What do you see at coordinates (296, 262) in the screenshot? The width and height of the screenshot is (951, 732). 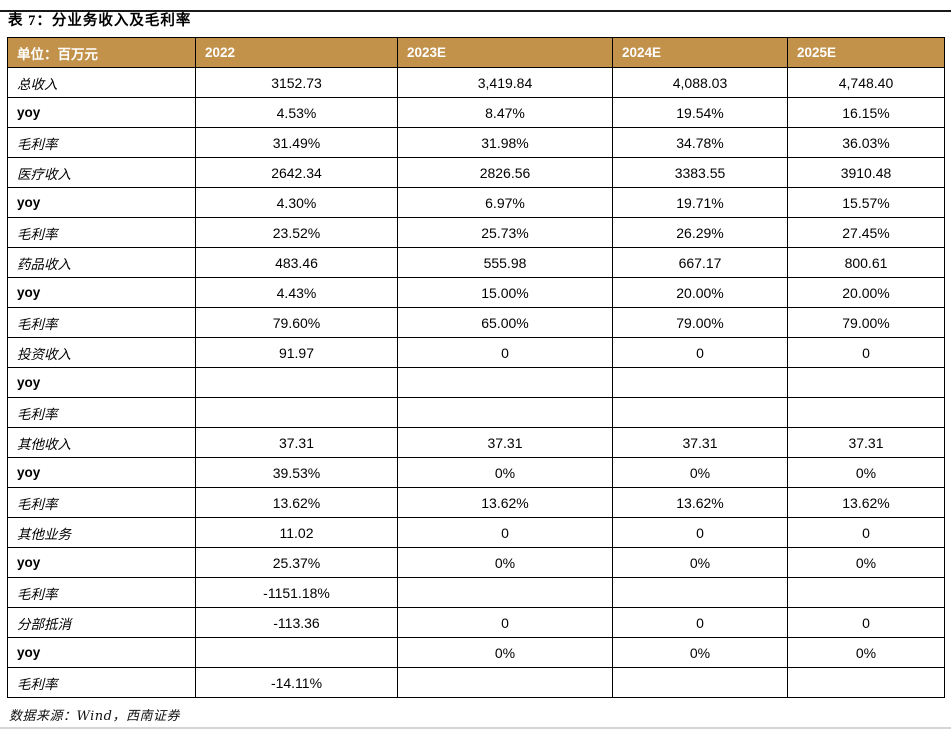 I see `cell-value: 483.46` at bounding box center [296, 262].